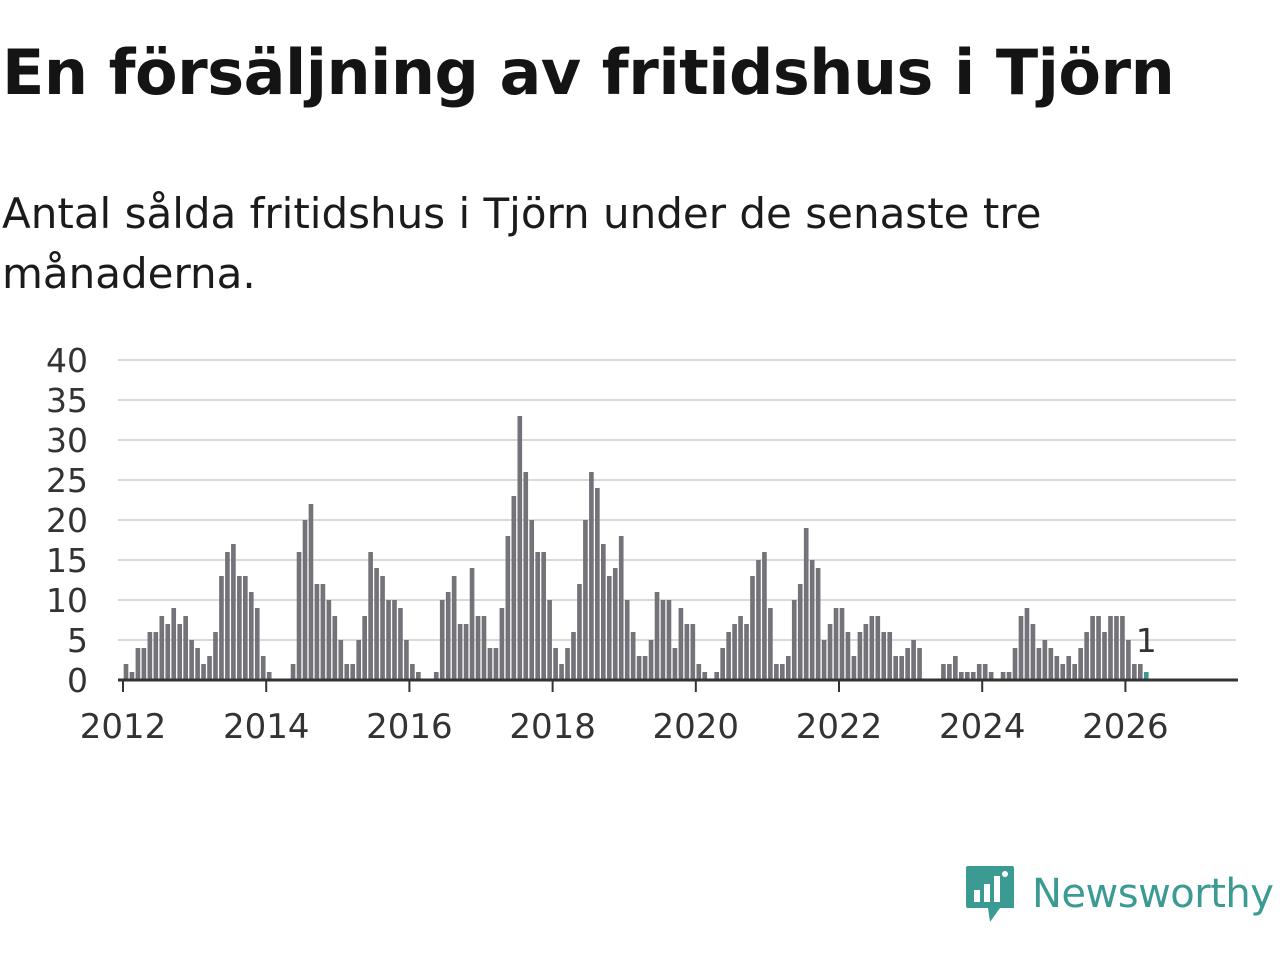 The image size is (1280, 960). I want to click on data-labels: 1, so click(1146, 640).